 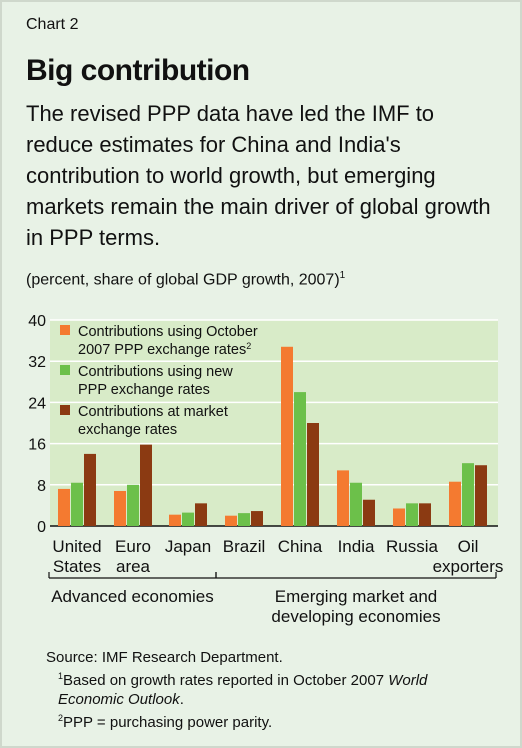 What do you see at coordinates (77, 566) in the screenshot?
I see `x-tick-label: States` at bounding box center [77, 566].